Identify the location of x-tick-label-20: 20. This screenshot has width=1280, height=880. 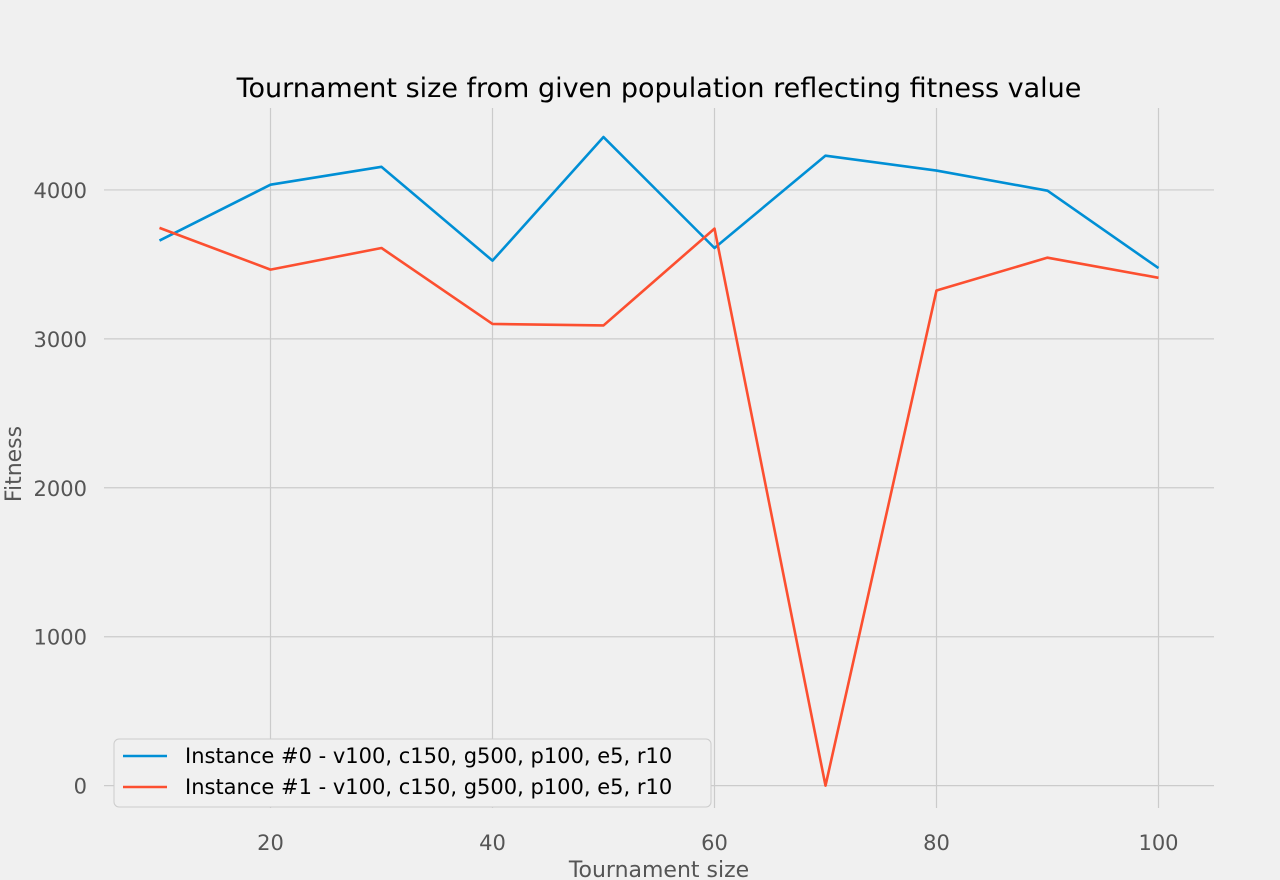
(270, 843).